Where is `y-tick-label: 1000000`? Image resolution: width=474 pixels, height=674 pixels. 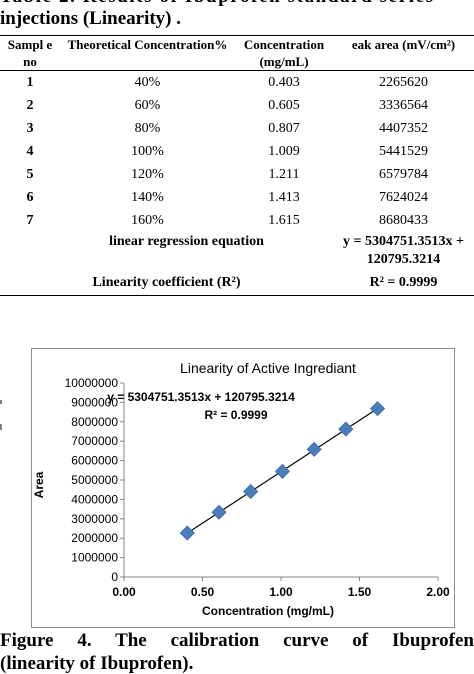
y-tick-label: 1000000 is located at coordinates (94, 558).